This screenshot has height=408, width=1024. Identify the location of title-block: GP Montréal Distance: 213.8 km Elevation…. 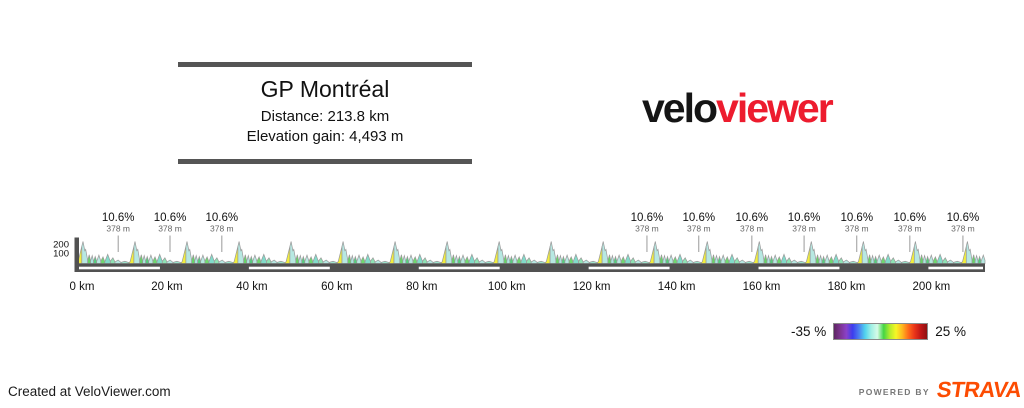
(325, 113).